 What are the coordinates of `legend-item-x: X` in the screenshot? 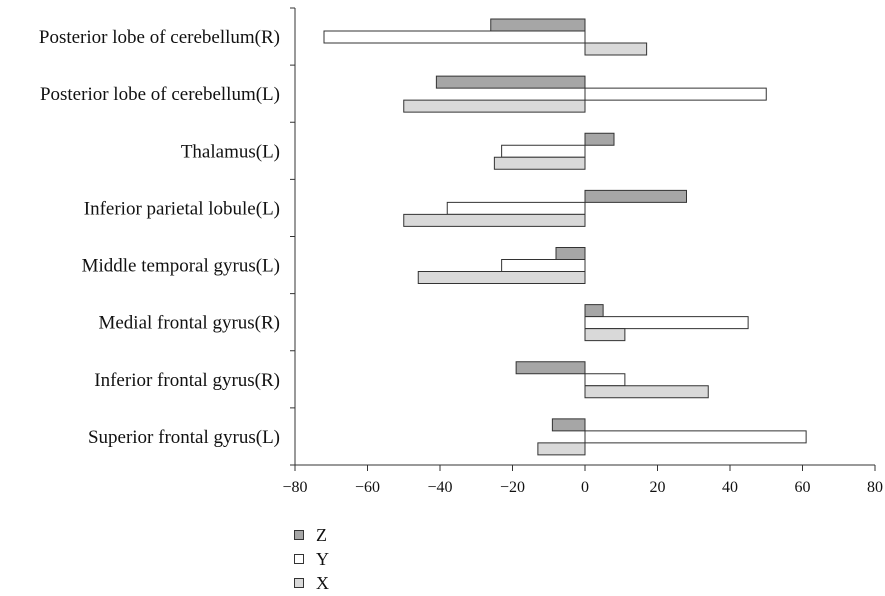 It's located at (311, 583).